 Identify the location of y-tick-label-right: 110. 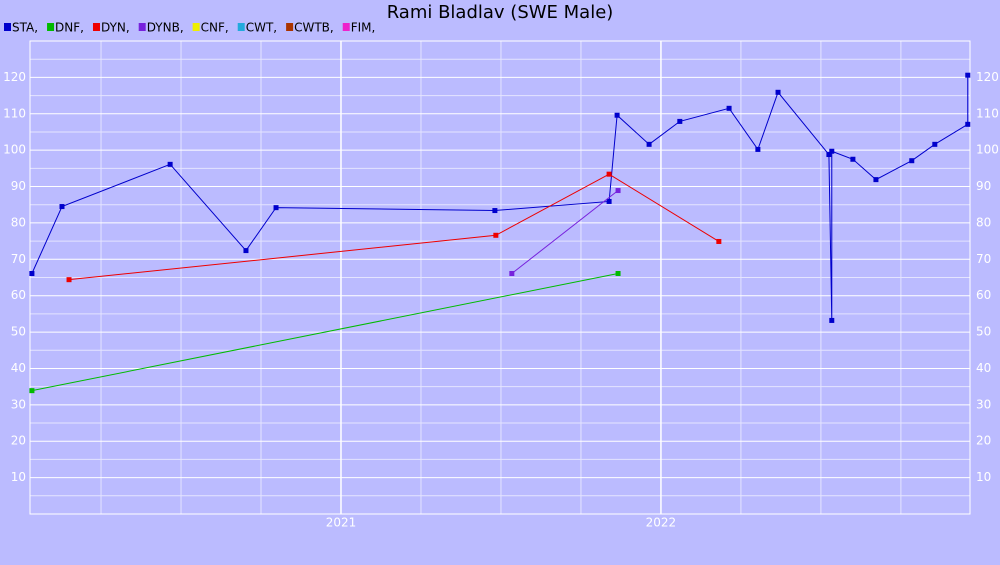
(987, 113).